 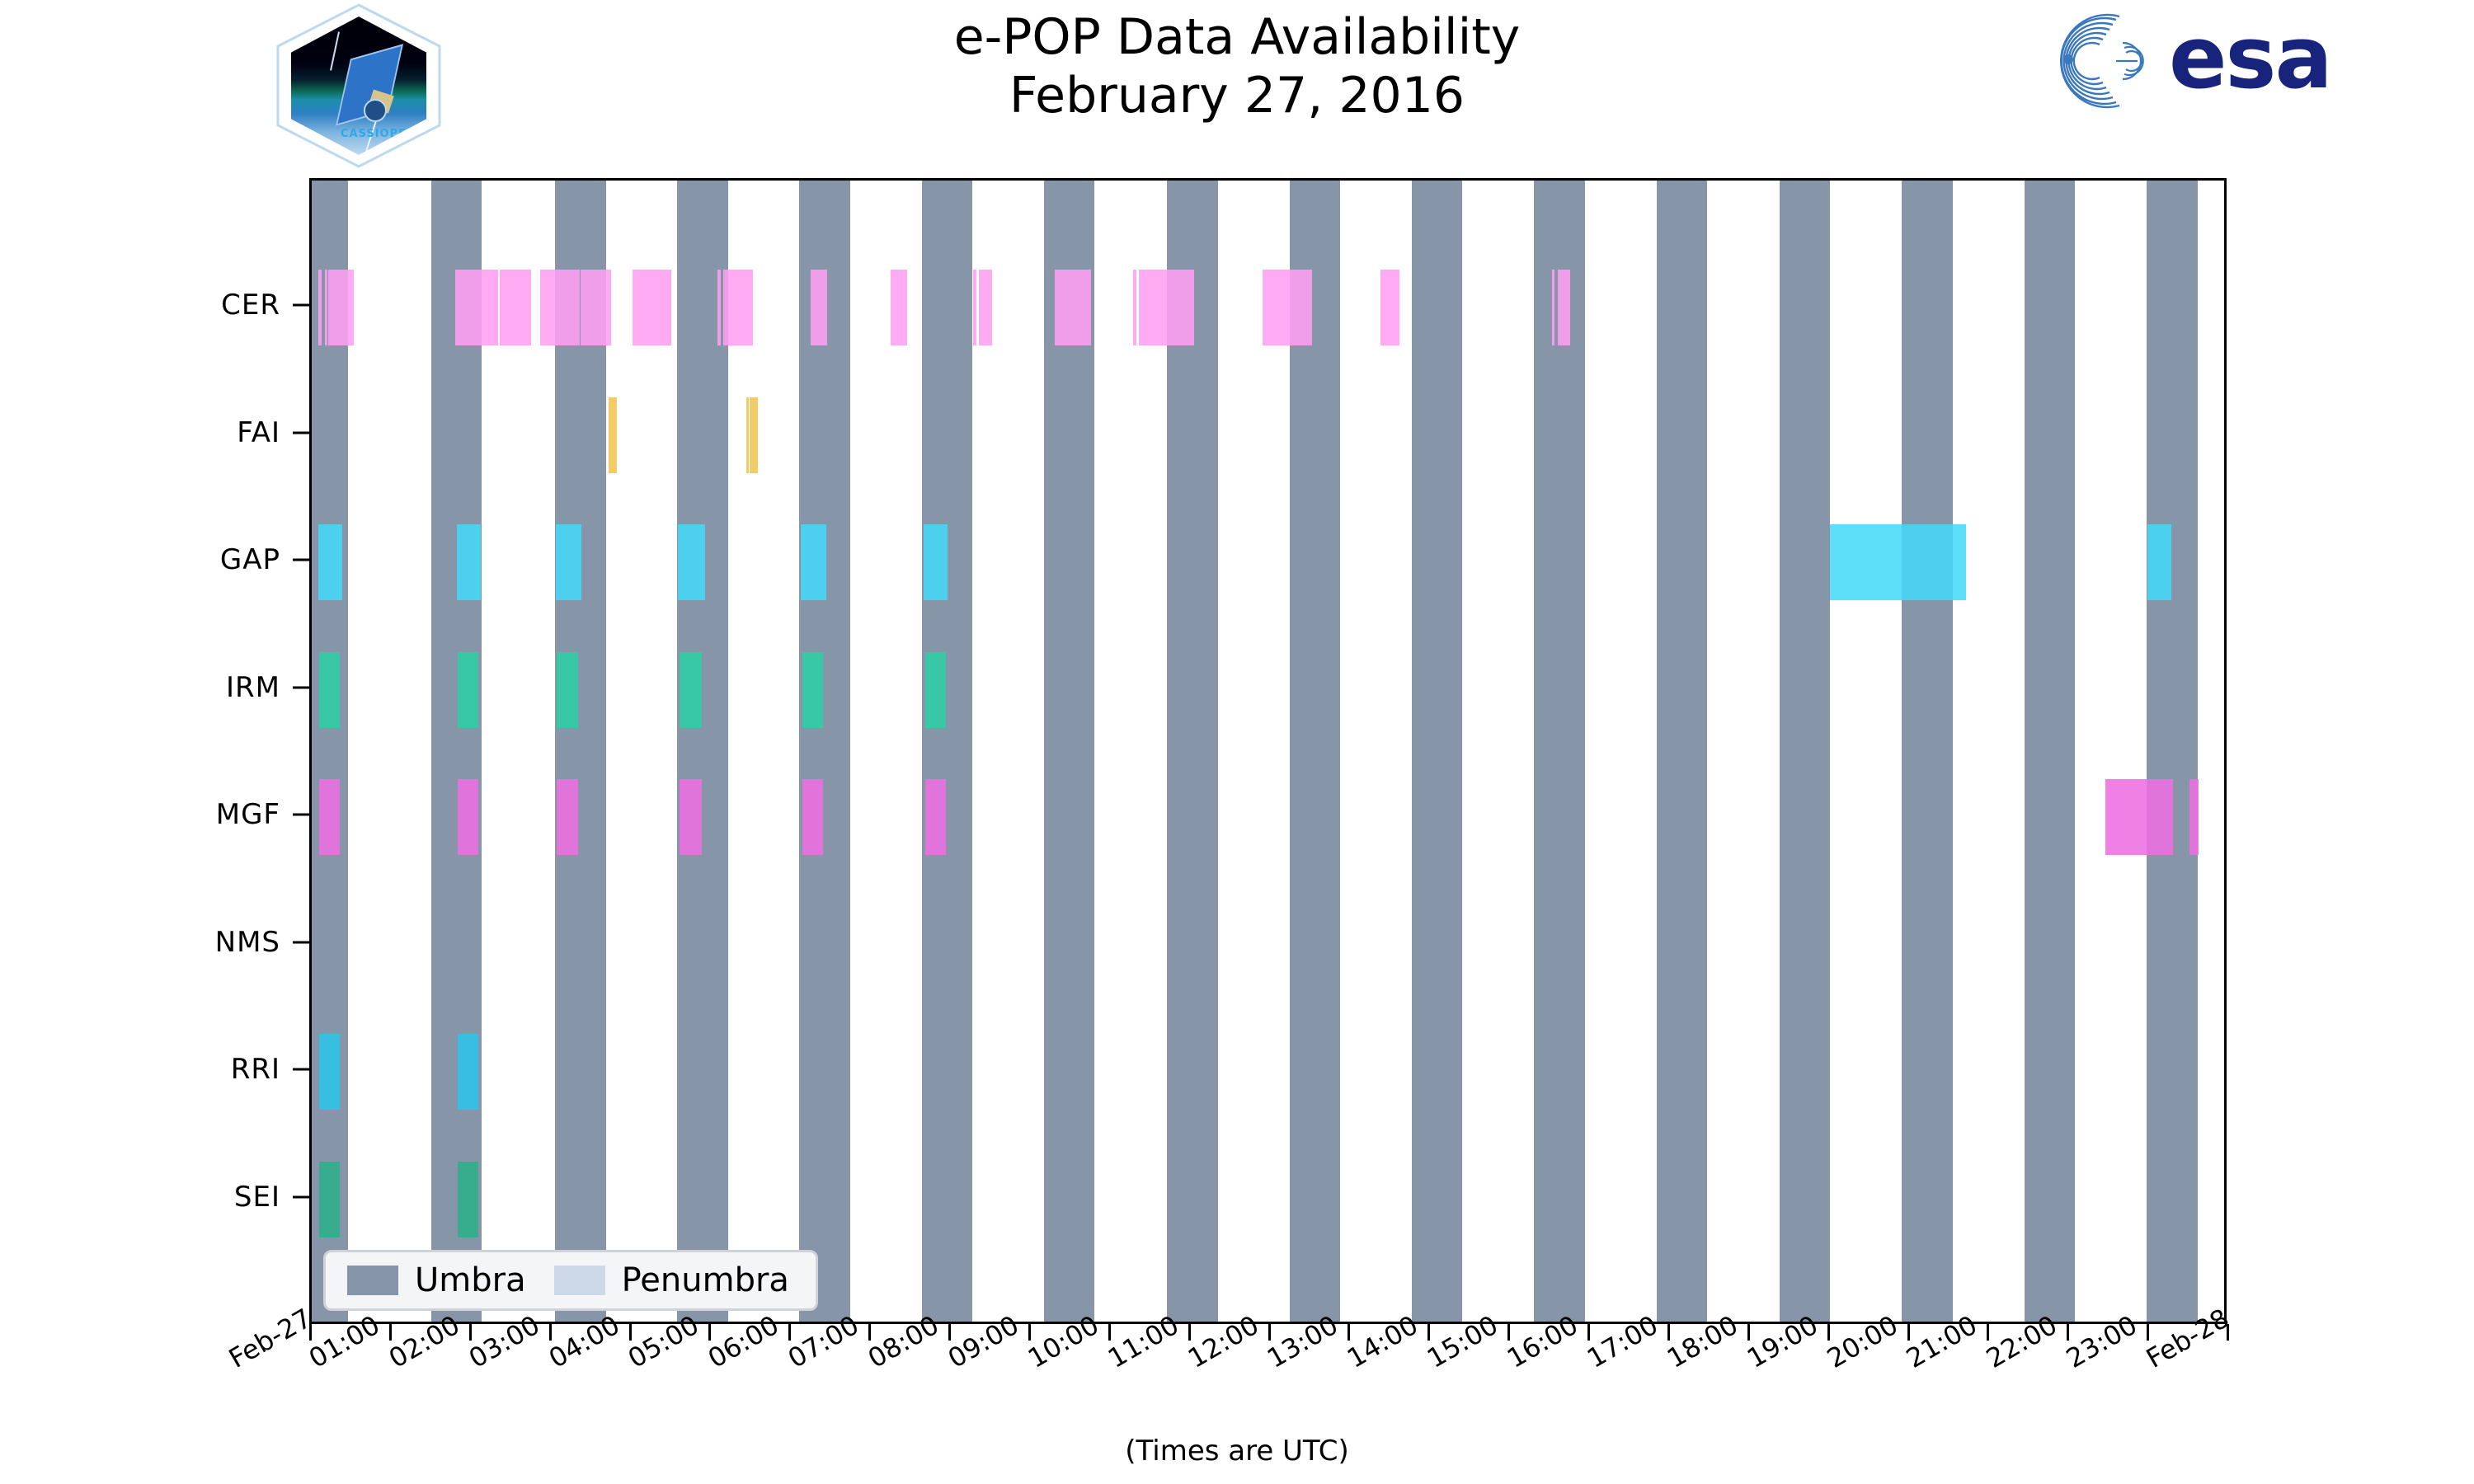 I want to click on cassiope-logo: CASSIOPE, so click(x=358, y=85).